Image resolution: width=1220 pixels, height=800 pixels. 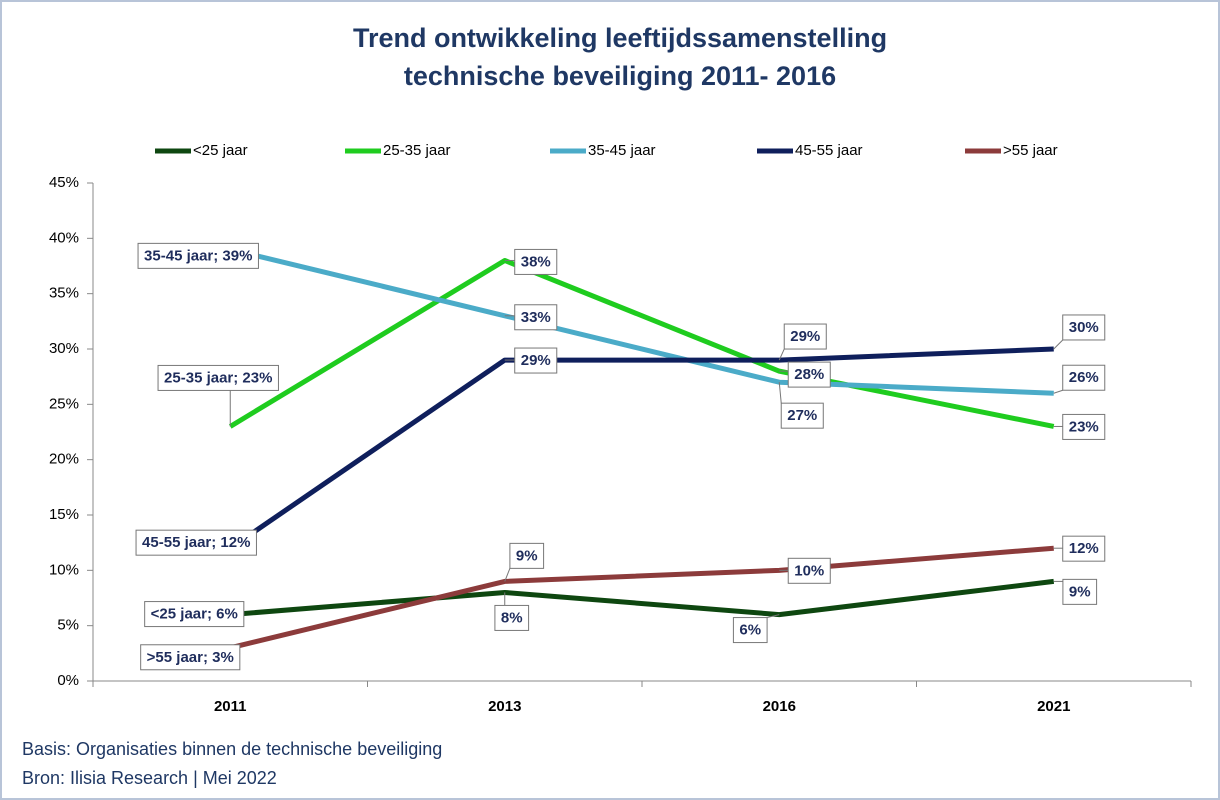 What do you see at coordinates (64, 182) in the screenshot?
I see `y-tick-label: 45%` at bounding box center [64, 182].